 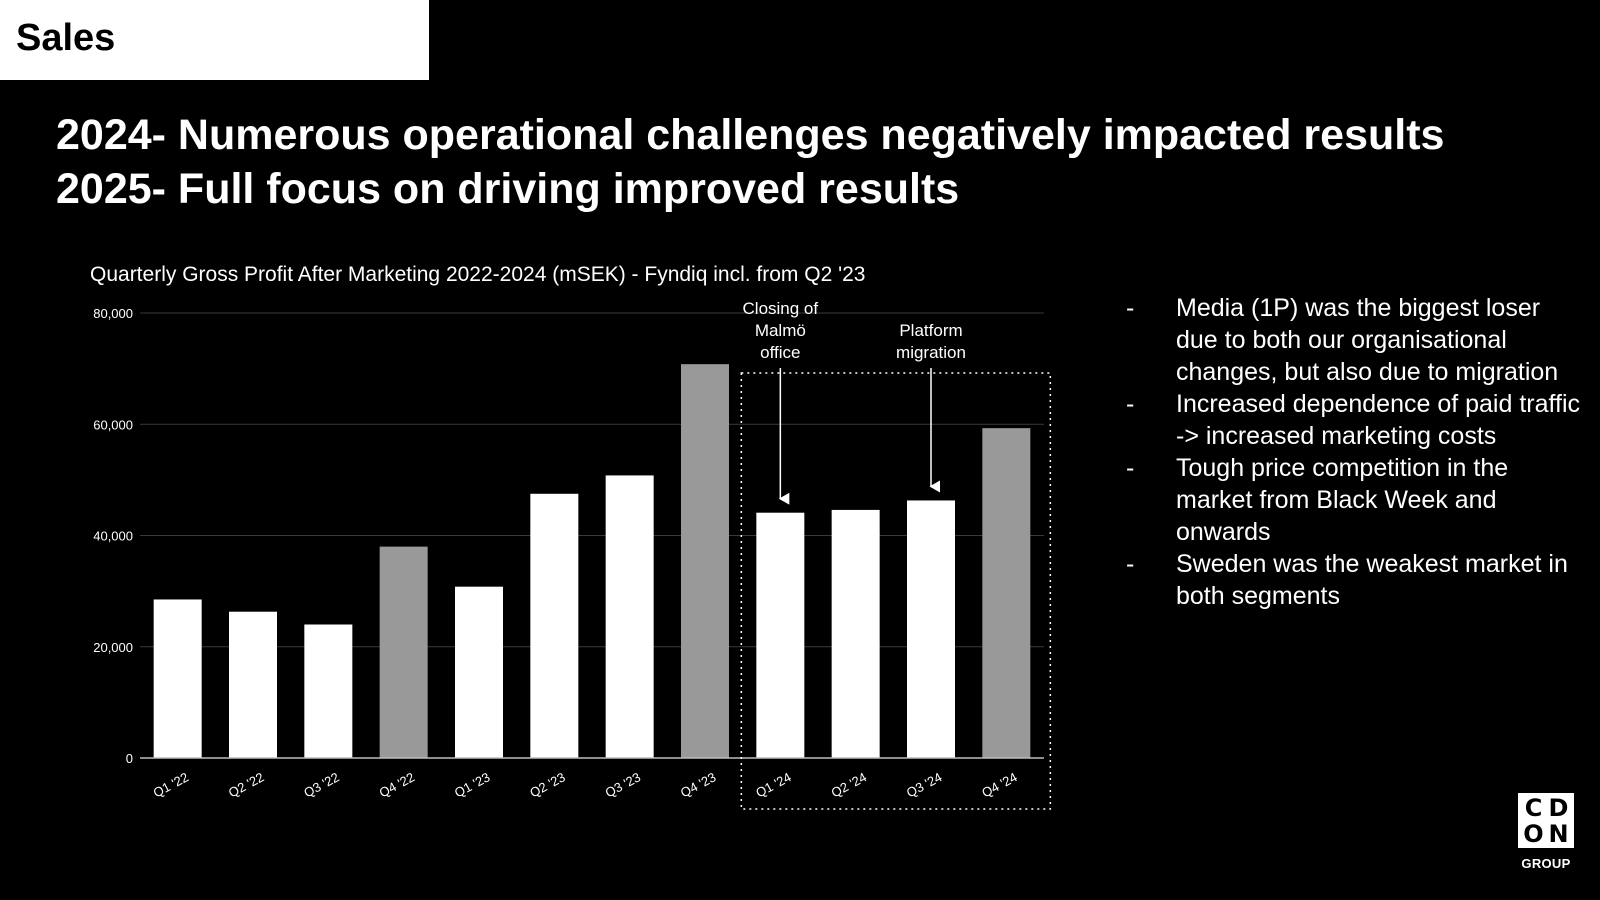 What do you see at coordinates (1533, 834) in the screenshot?
I see `logo-letter: O` at bounding box center [1533, 834].